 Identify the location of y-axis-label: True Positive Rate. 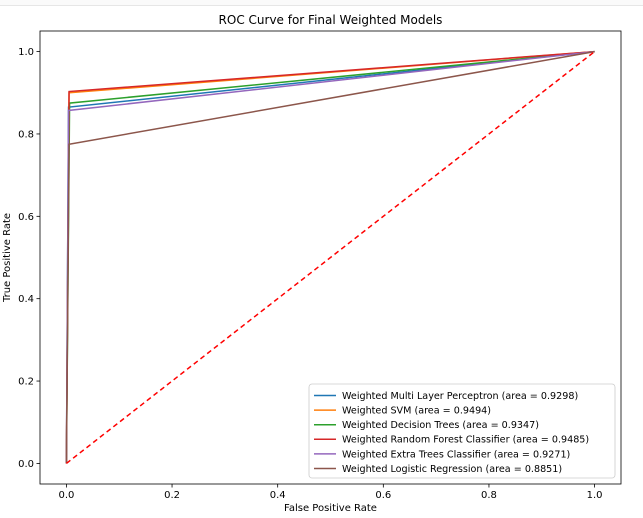
(7, 258).